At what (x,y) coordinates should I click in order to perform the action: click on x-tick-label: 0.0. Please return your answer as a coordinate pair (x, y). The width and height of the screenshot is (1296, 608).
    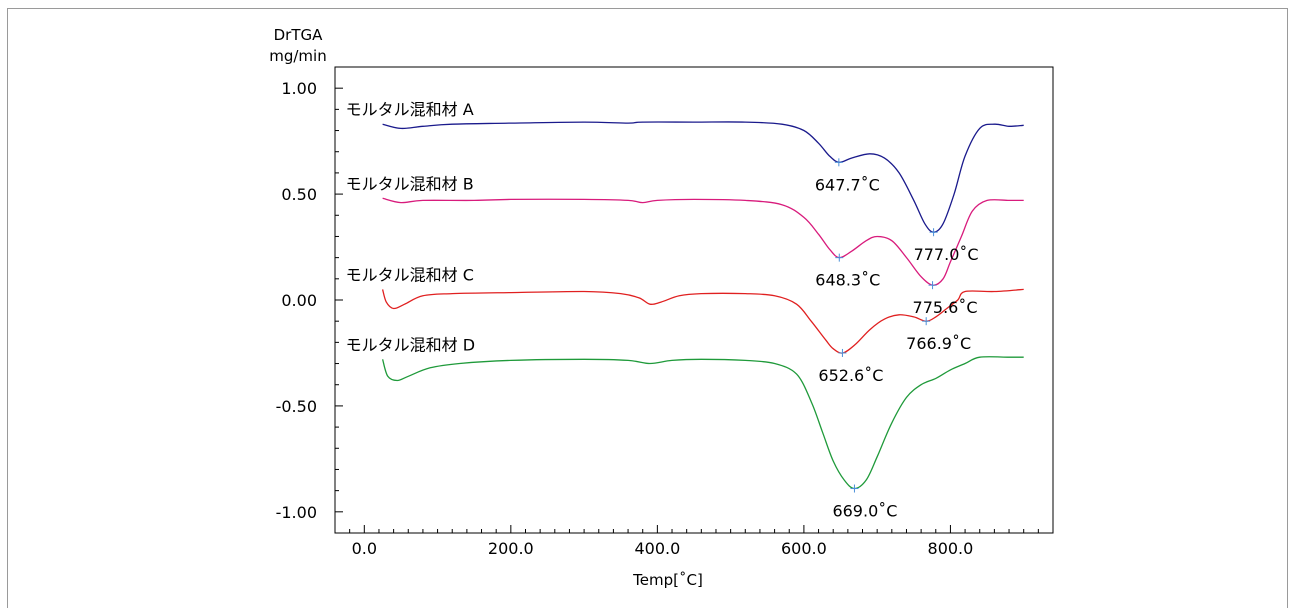
    Looking at the image, I should click on (364, 548).